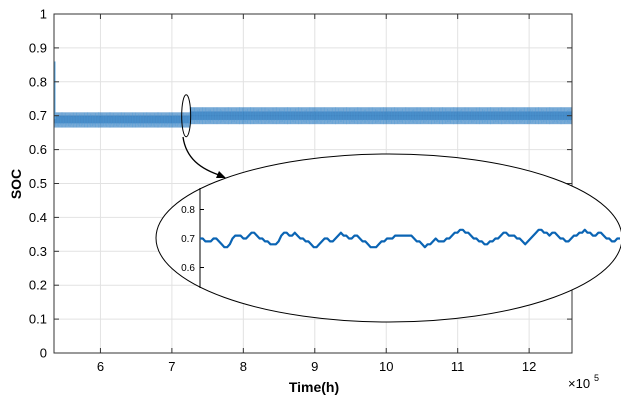  I want to click on x-tick-label-1: 7, so click(171, 366).